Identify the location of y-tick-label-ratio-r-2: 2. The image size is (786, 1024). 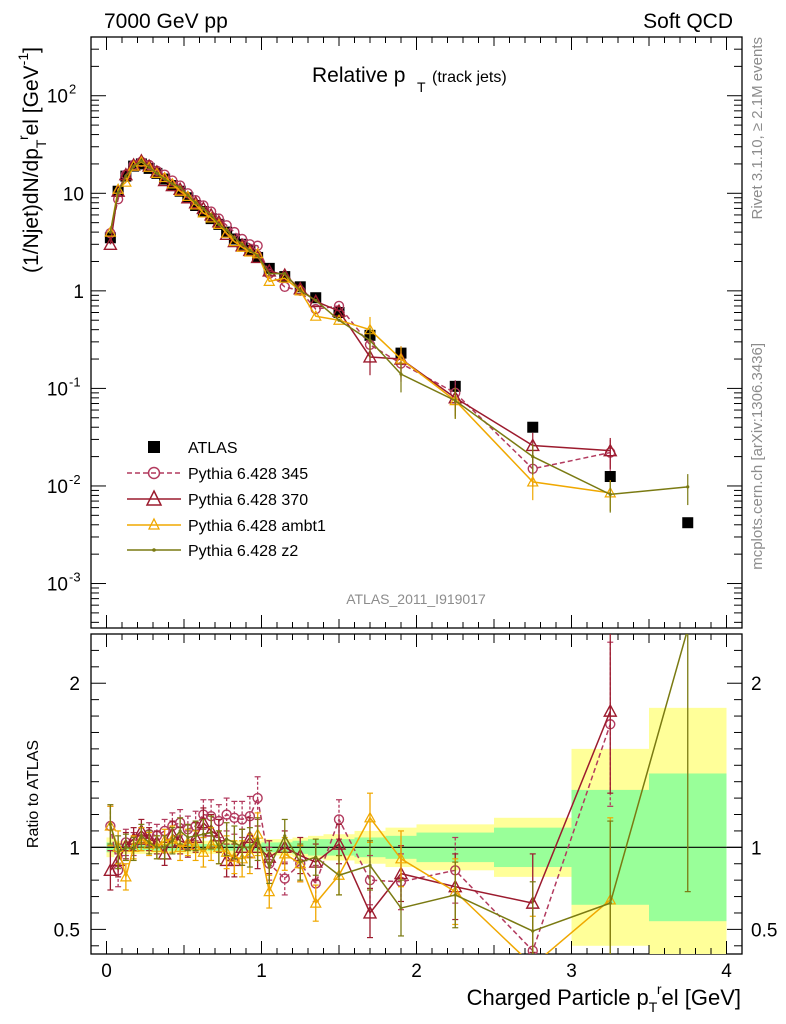
(756, 684).